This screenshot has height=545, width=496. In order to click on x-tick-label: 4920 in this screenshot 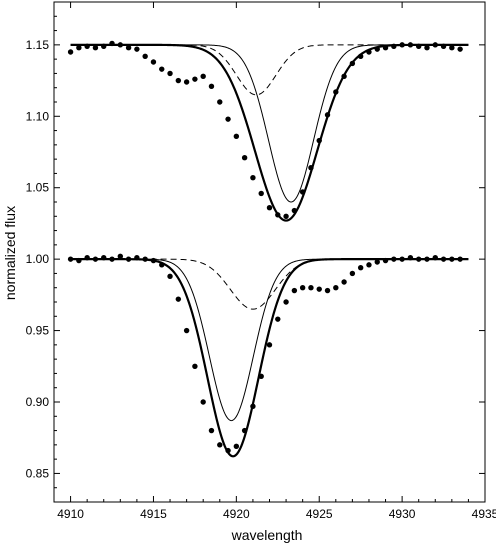, I will do `click(236, 514)`.